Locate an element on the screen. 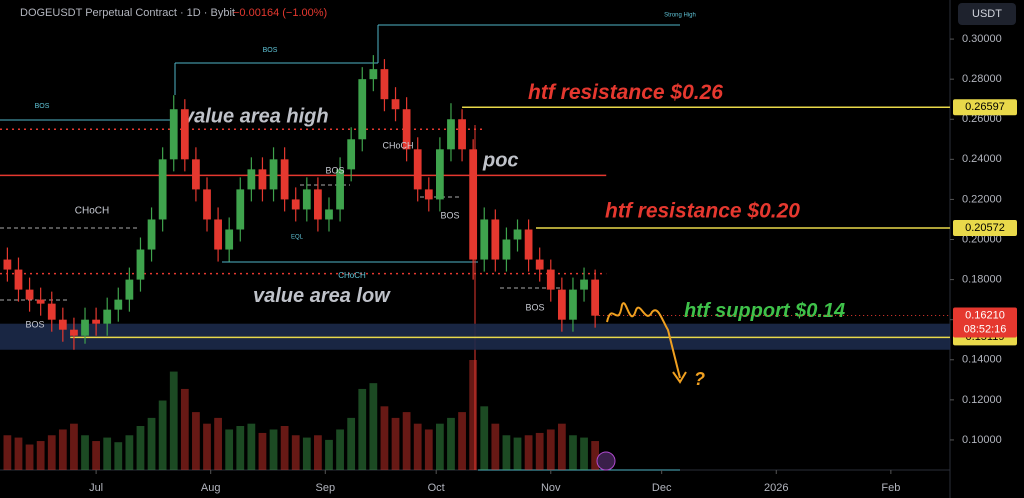  structure-label: CHoCH is located at coordinates (352, 275).